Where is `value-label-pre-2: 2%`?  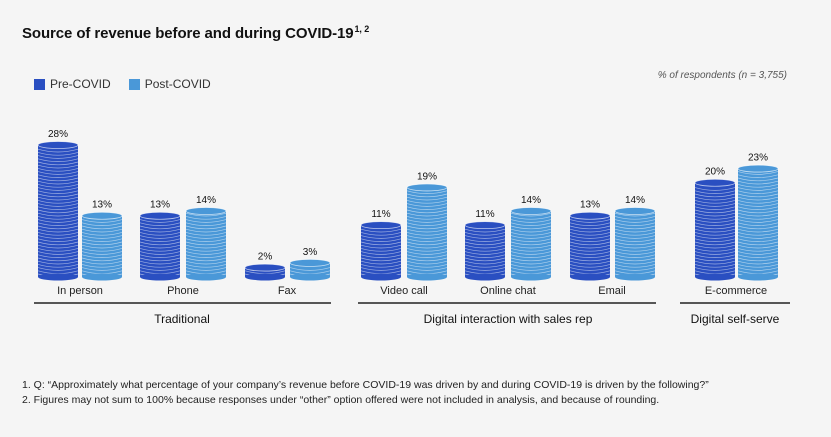 value-label-pre-2: 2% is located at coordinates (265, 257).